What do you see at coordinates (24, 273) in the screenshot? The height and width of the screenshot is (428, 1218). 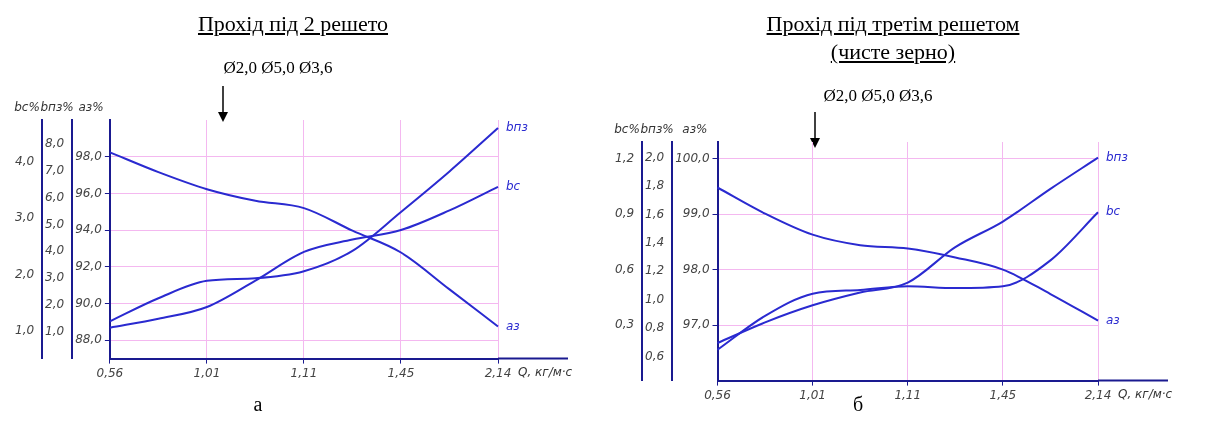 I see `y3-tick-label: 2,0` at bounding box center [24, 273].